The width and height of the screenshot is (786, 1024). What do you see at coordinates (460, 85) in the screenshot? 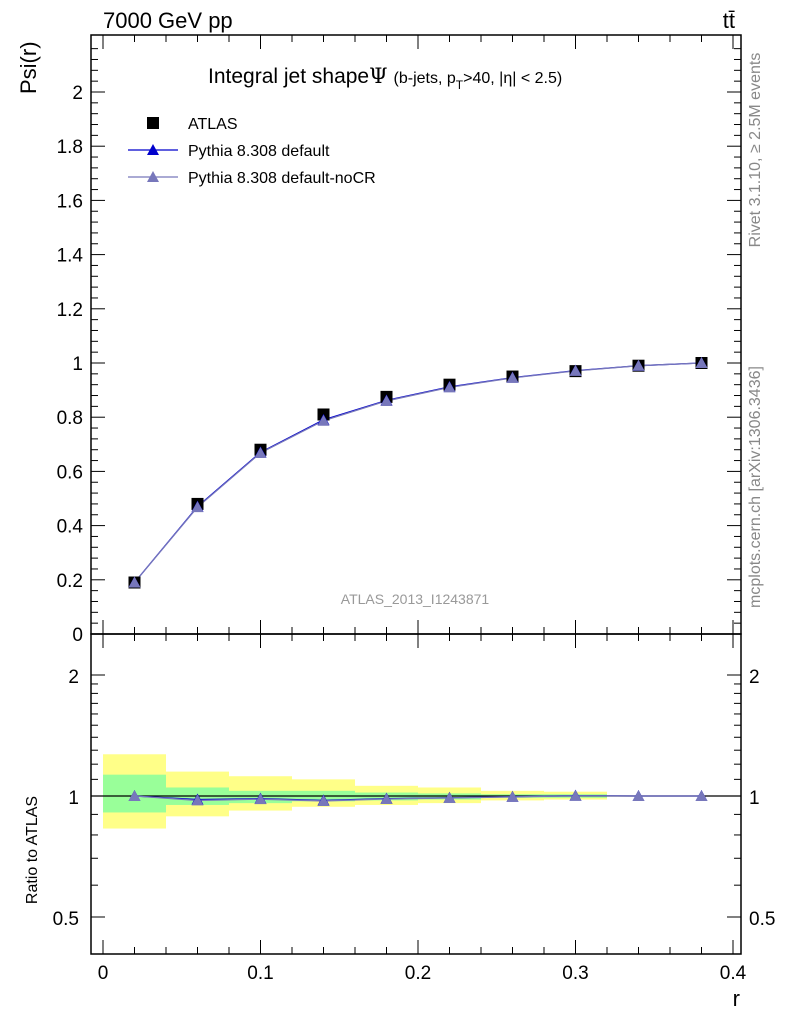
I see `title-sub: T` at bounding box center [460, 85].